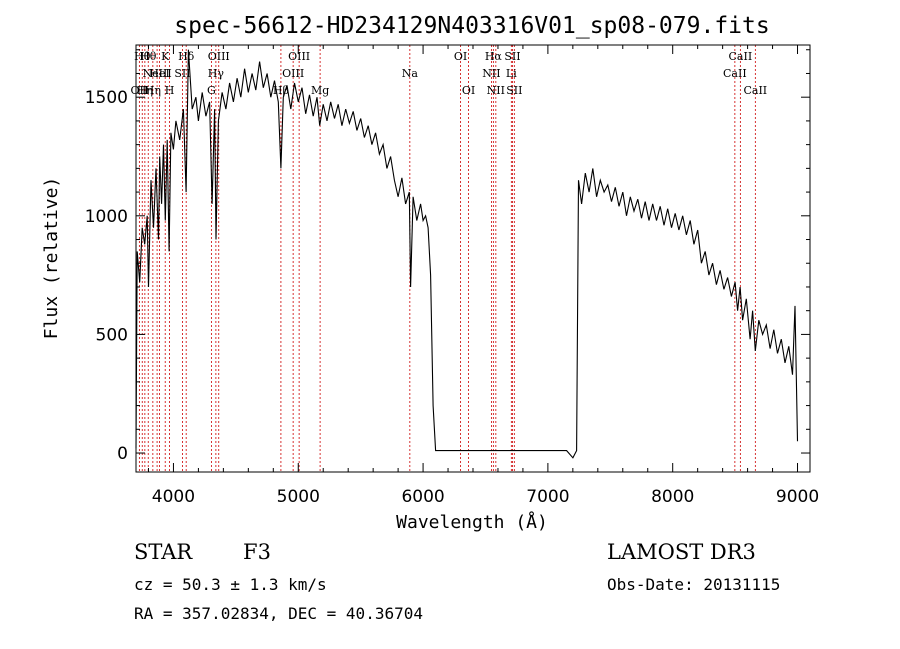  I want to click on y-tick-label: 1000, so click(106, 217).